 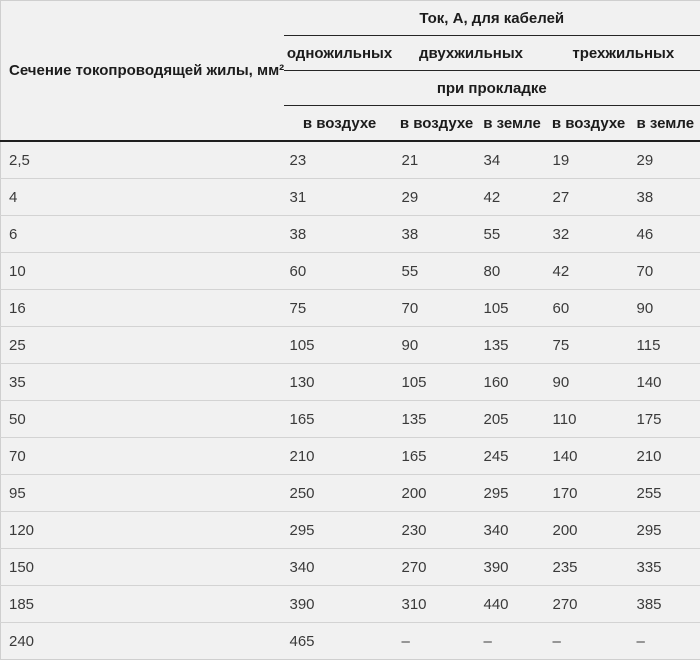 I want to click on corner-header-cross-section: Сечение токопроводящей жилы, мм², so click(x=142, y=71).